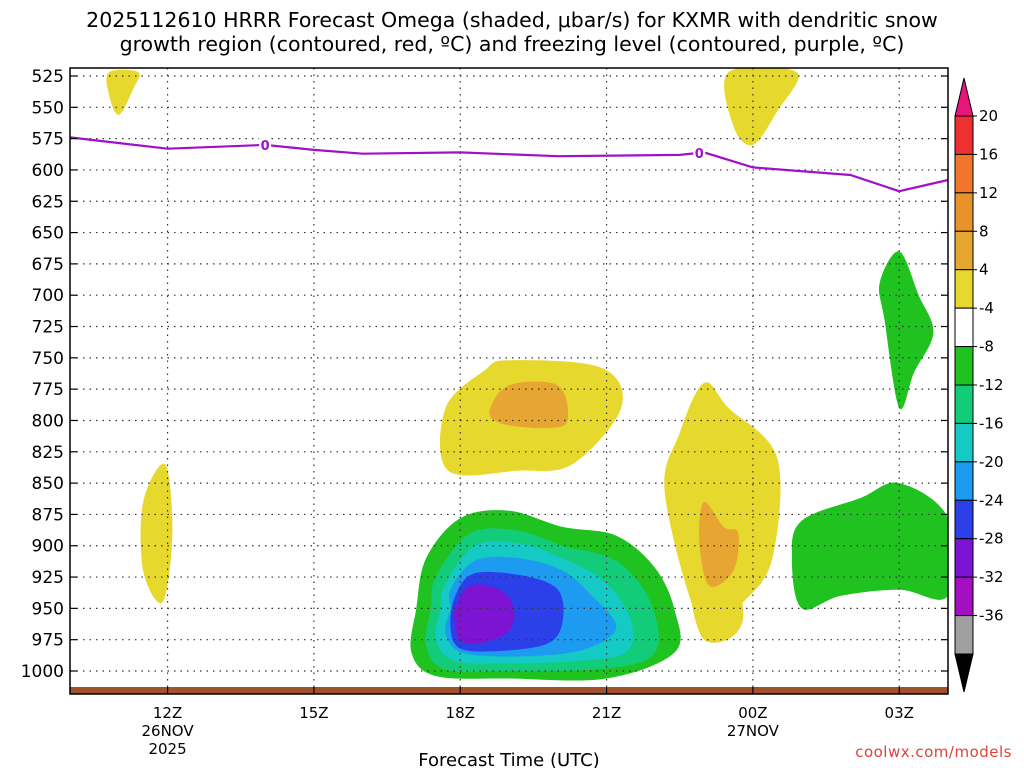 This screenshot has width=1024, height=768. What do you see at coordinates (991, 616) in the screenshot?
I see `colorbar-label: -36` at bounding box center [991, 616].